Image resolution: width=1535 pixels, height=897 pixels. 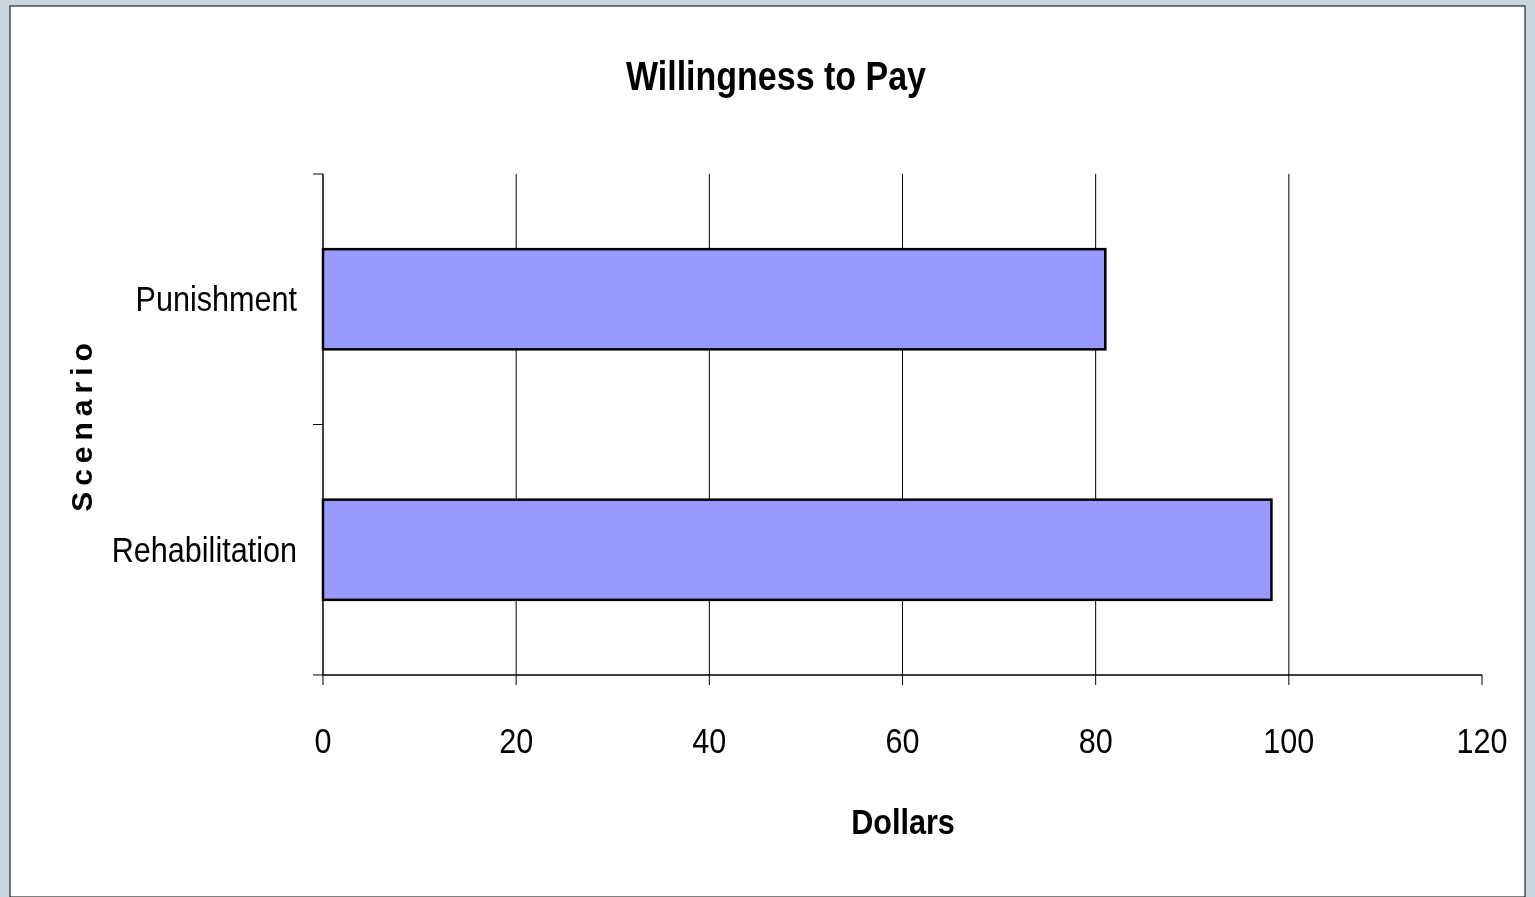 What do you see at coordinates (1289, 740) in the screenshot?
I see `x-tick-label: 100` at bounding box center [1289, 740].